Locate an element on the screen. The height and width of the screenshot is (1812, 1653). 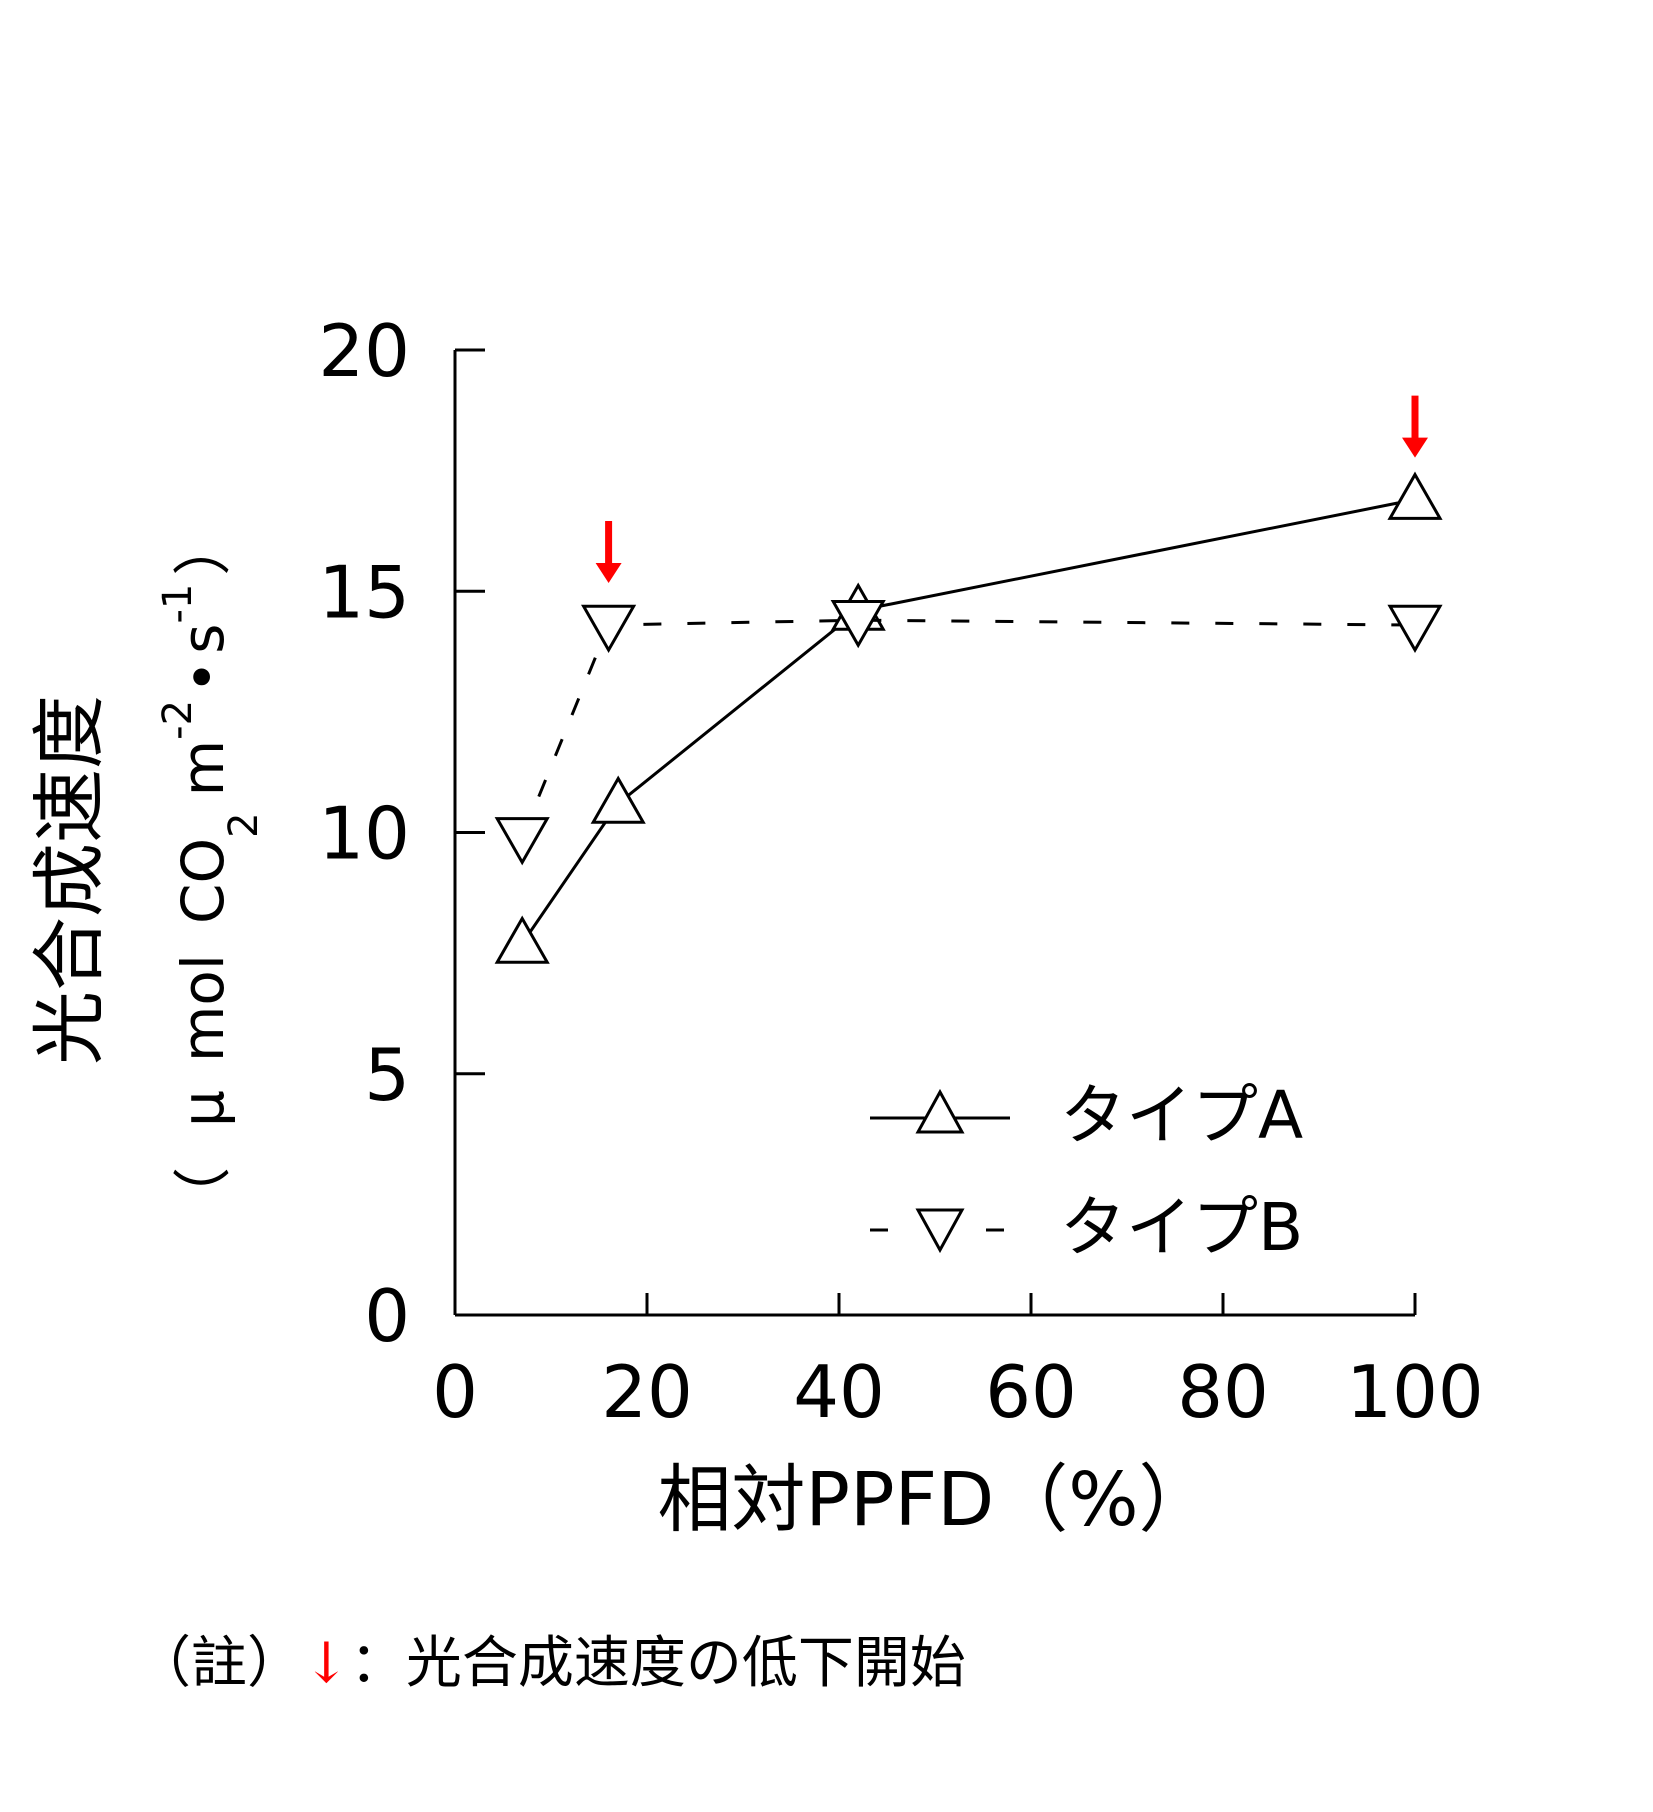
legend-label-a: タイプA is located at coordinates (1181, 1115).